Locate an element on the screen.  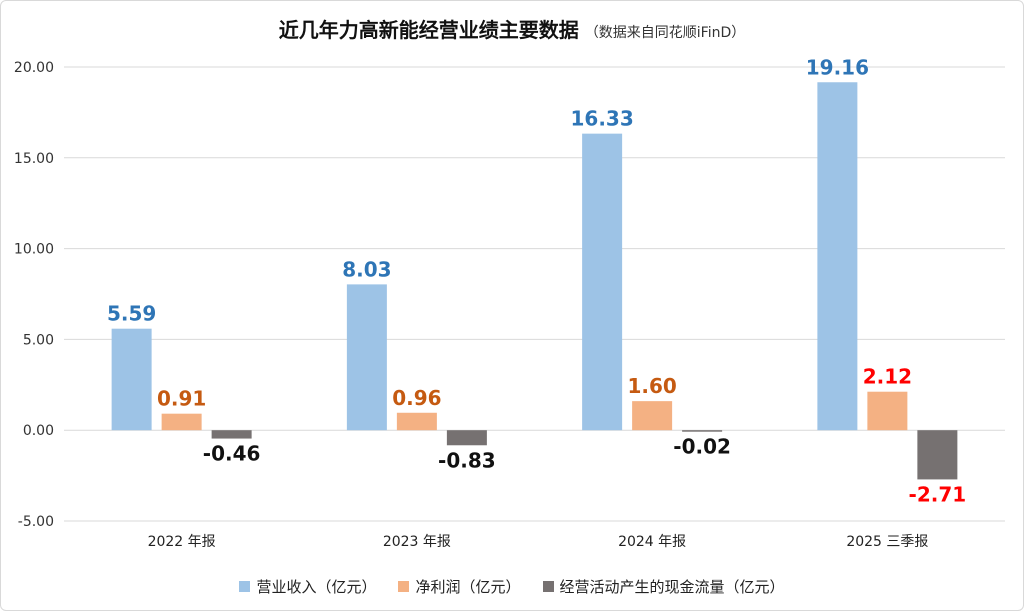
y-tick-label: -5.00 is located at coordinates (36, 522).